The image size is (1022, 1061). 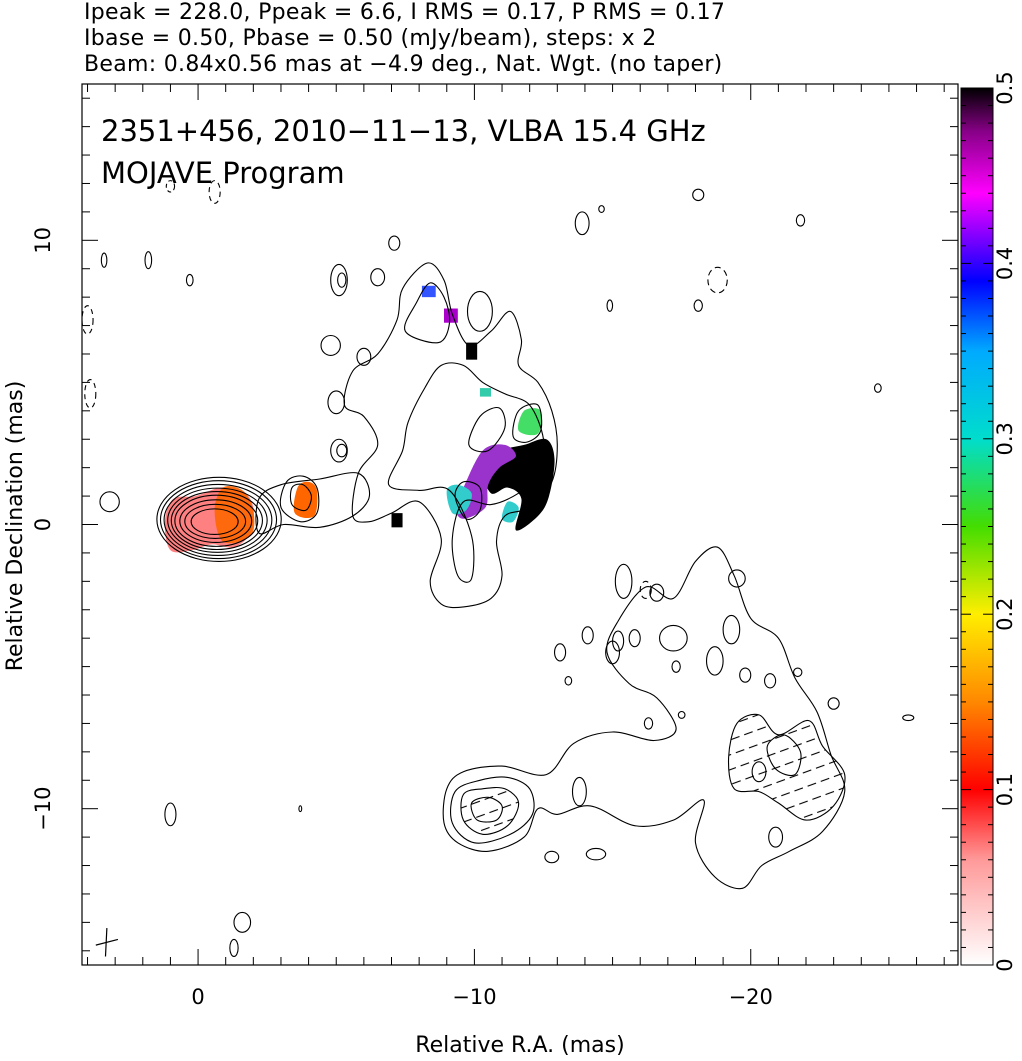 I want to click on x-tick-label: −20, so click(x=751, y=997).